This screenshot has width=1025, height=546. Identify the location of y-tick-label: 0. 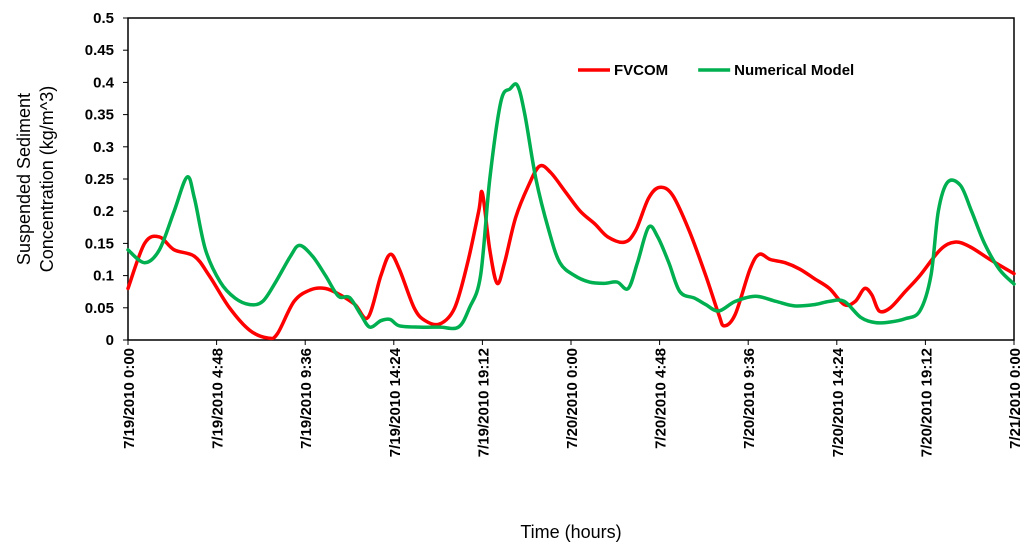
(110, 340).